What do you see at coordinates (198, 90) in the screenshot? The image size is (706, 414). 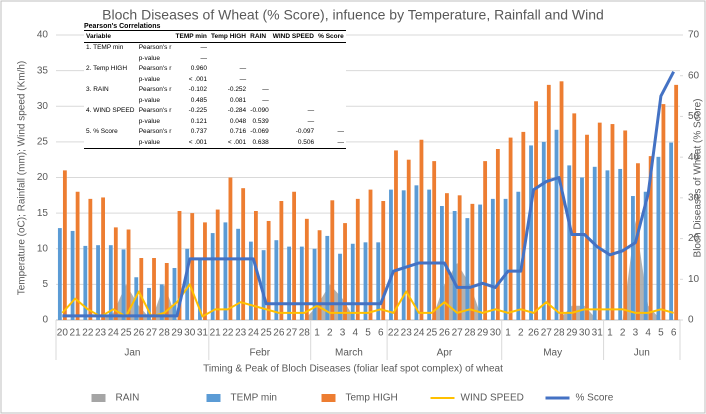 I see `value-cell: -0.102` at bounding box center [198, 90].